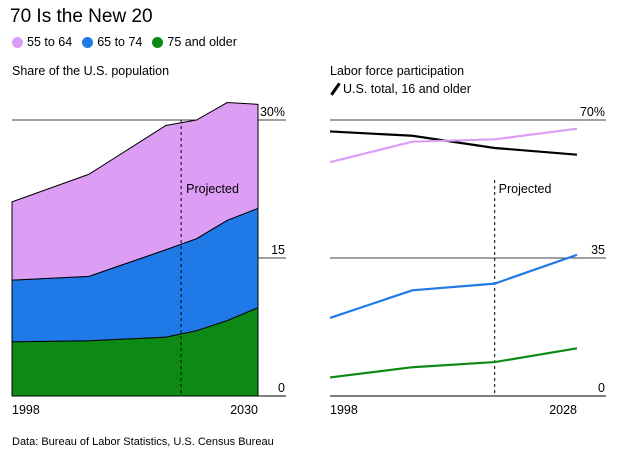  What do you see at coordinates (158, 42) in the screenshot?
I see `legend-swatch-75-older` at bounding box center [158, 42].